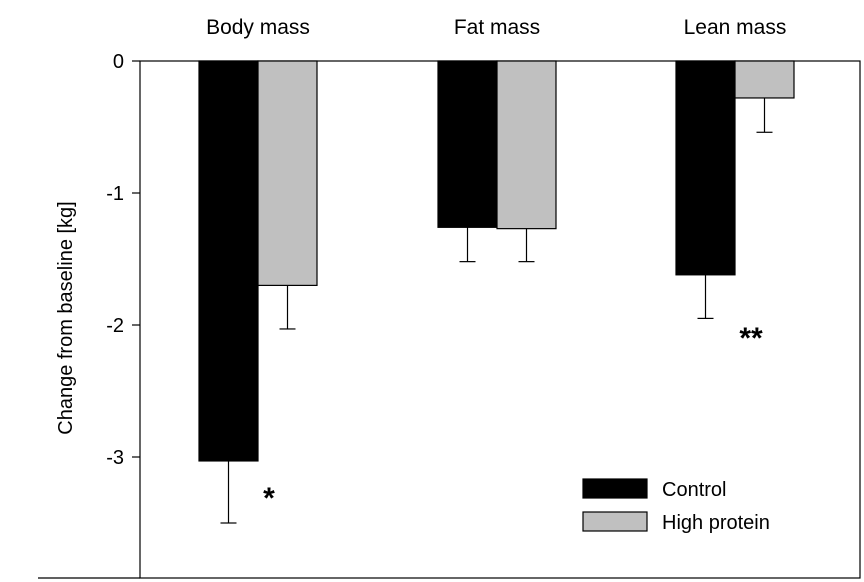  I want to click on category-label: Fat mass, so click(497, 27).